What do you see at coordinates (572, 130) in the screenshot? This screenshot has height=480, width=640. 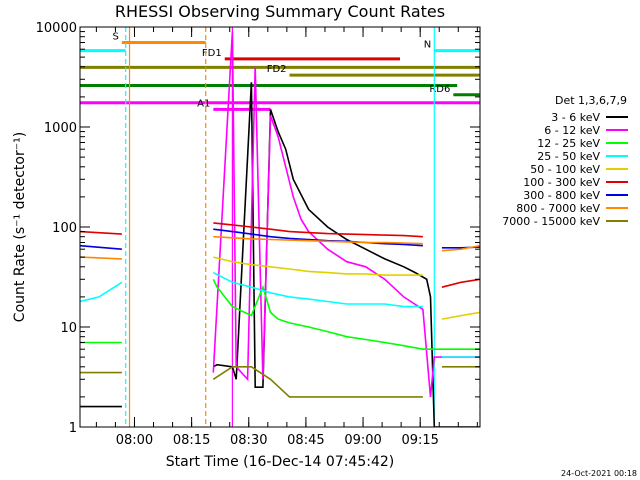 I see `legend-label: 6 - 12 keV` at bounding box center [572, 130].